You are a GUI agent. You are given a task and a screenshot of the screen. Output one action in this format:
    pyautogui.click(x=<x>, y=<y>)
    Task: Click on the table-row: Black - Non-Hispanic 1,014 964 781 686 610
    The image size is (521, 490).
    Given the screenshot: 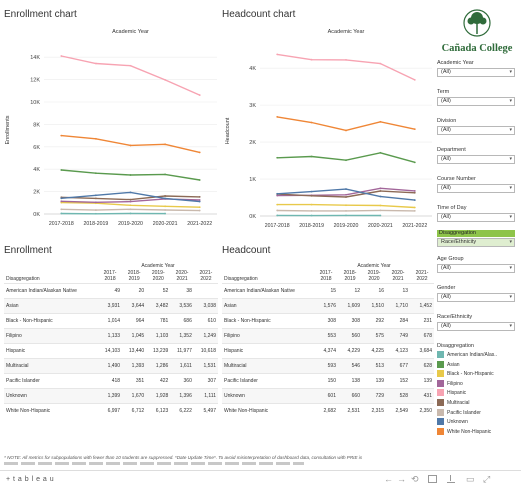 What is the action you would take?
    pyautogui.click(x=111, y=320)
    